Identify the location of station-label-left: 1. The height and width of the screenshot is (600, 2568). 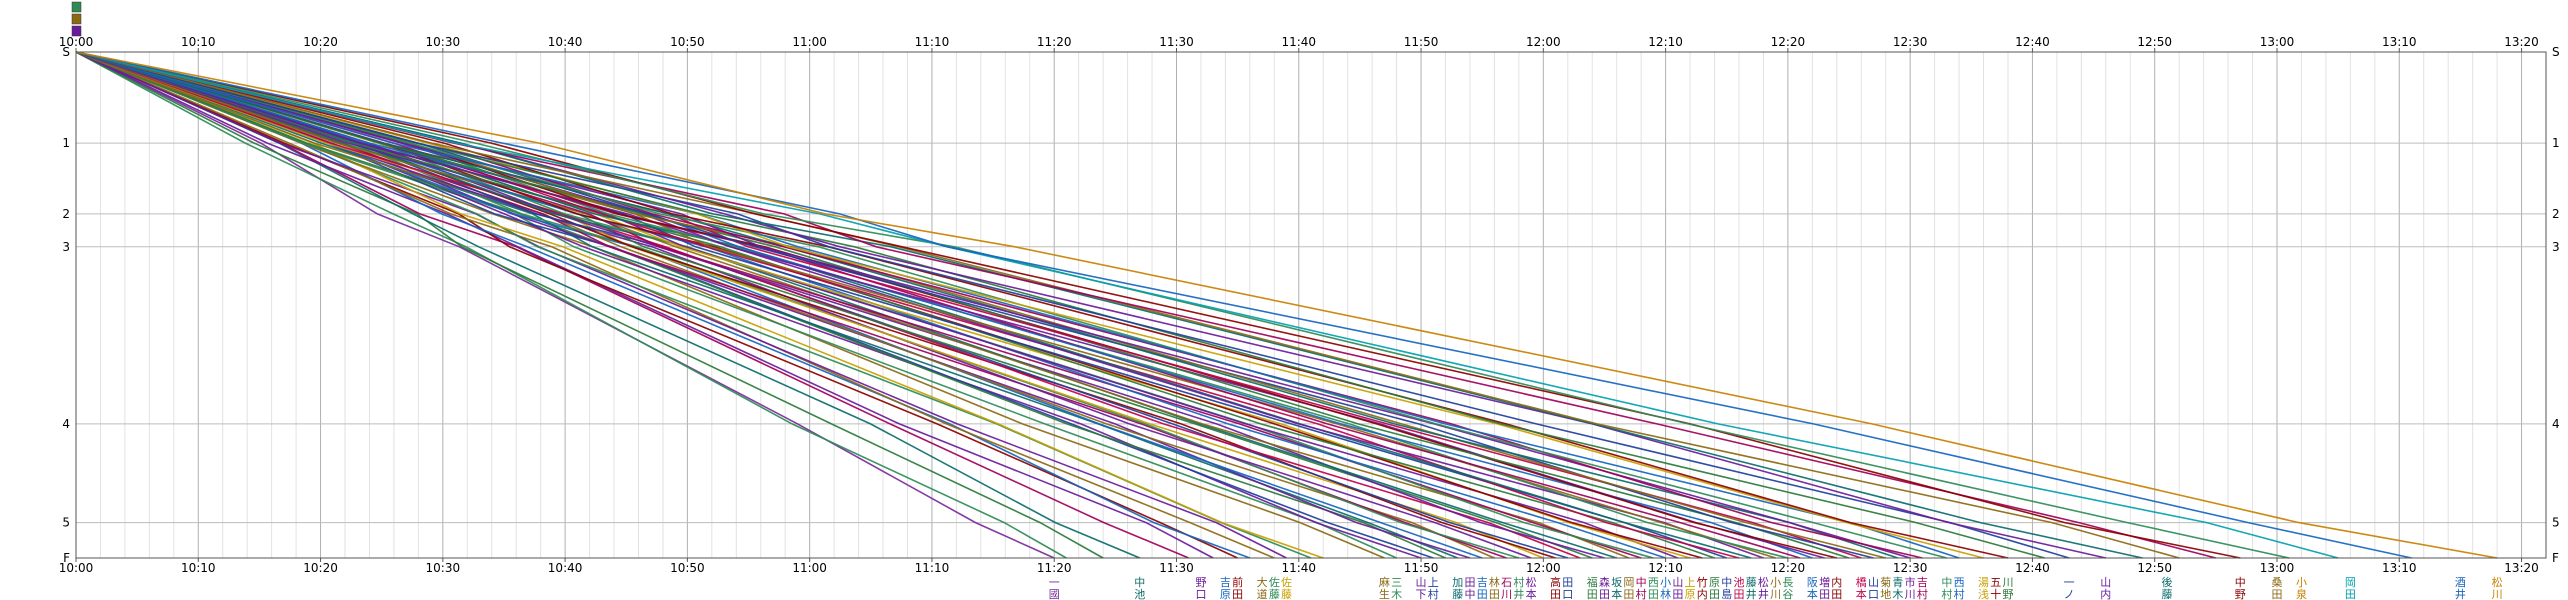
(66, 143).